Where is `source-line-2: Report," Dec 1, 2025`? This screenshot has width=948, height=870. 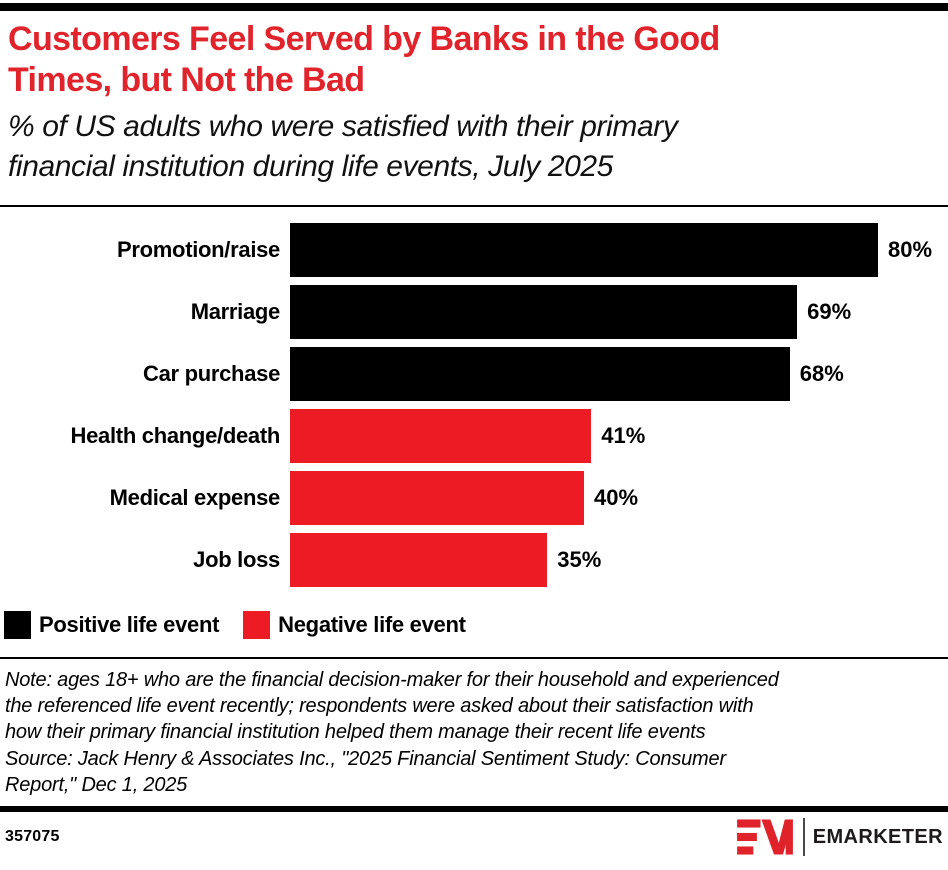
source-line-2: Report," Dec 1, 2025 is located at coordinates (96, 784).